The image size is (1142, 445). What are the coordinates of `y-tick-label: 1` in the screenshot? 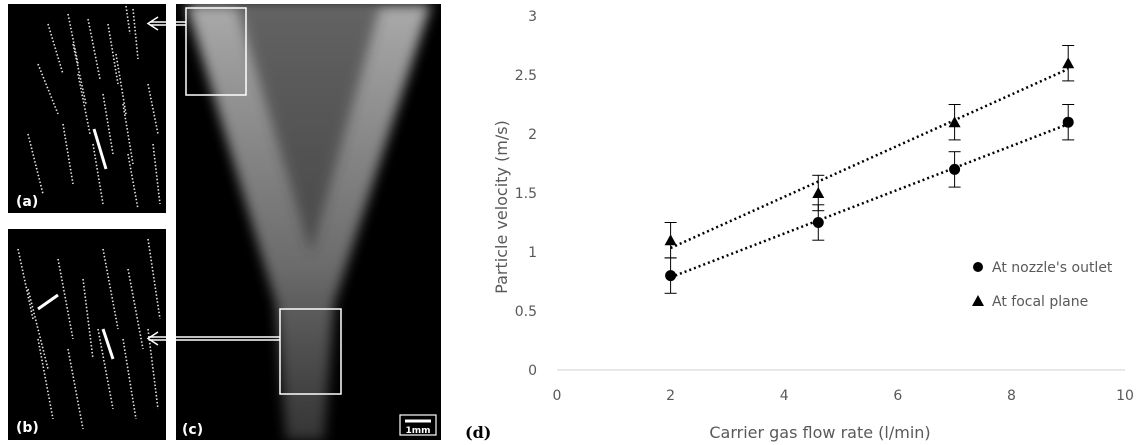 It's located at (532, 253).